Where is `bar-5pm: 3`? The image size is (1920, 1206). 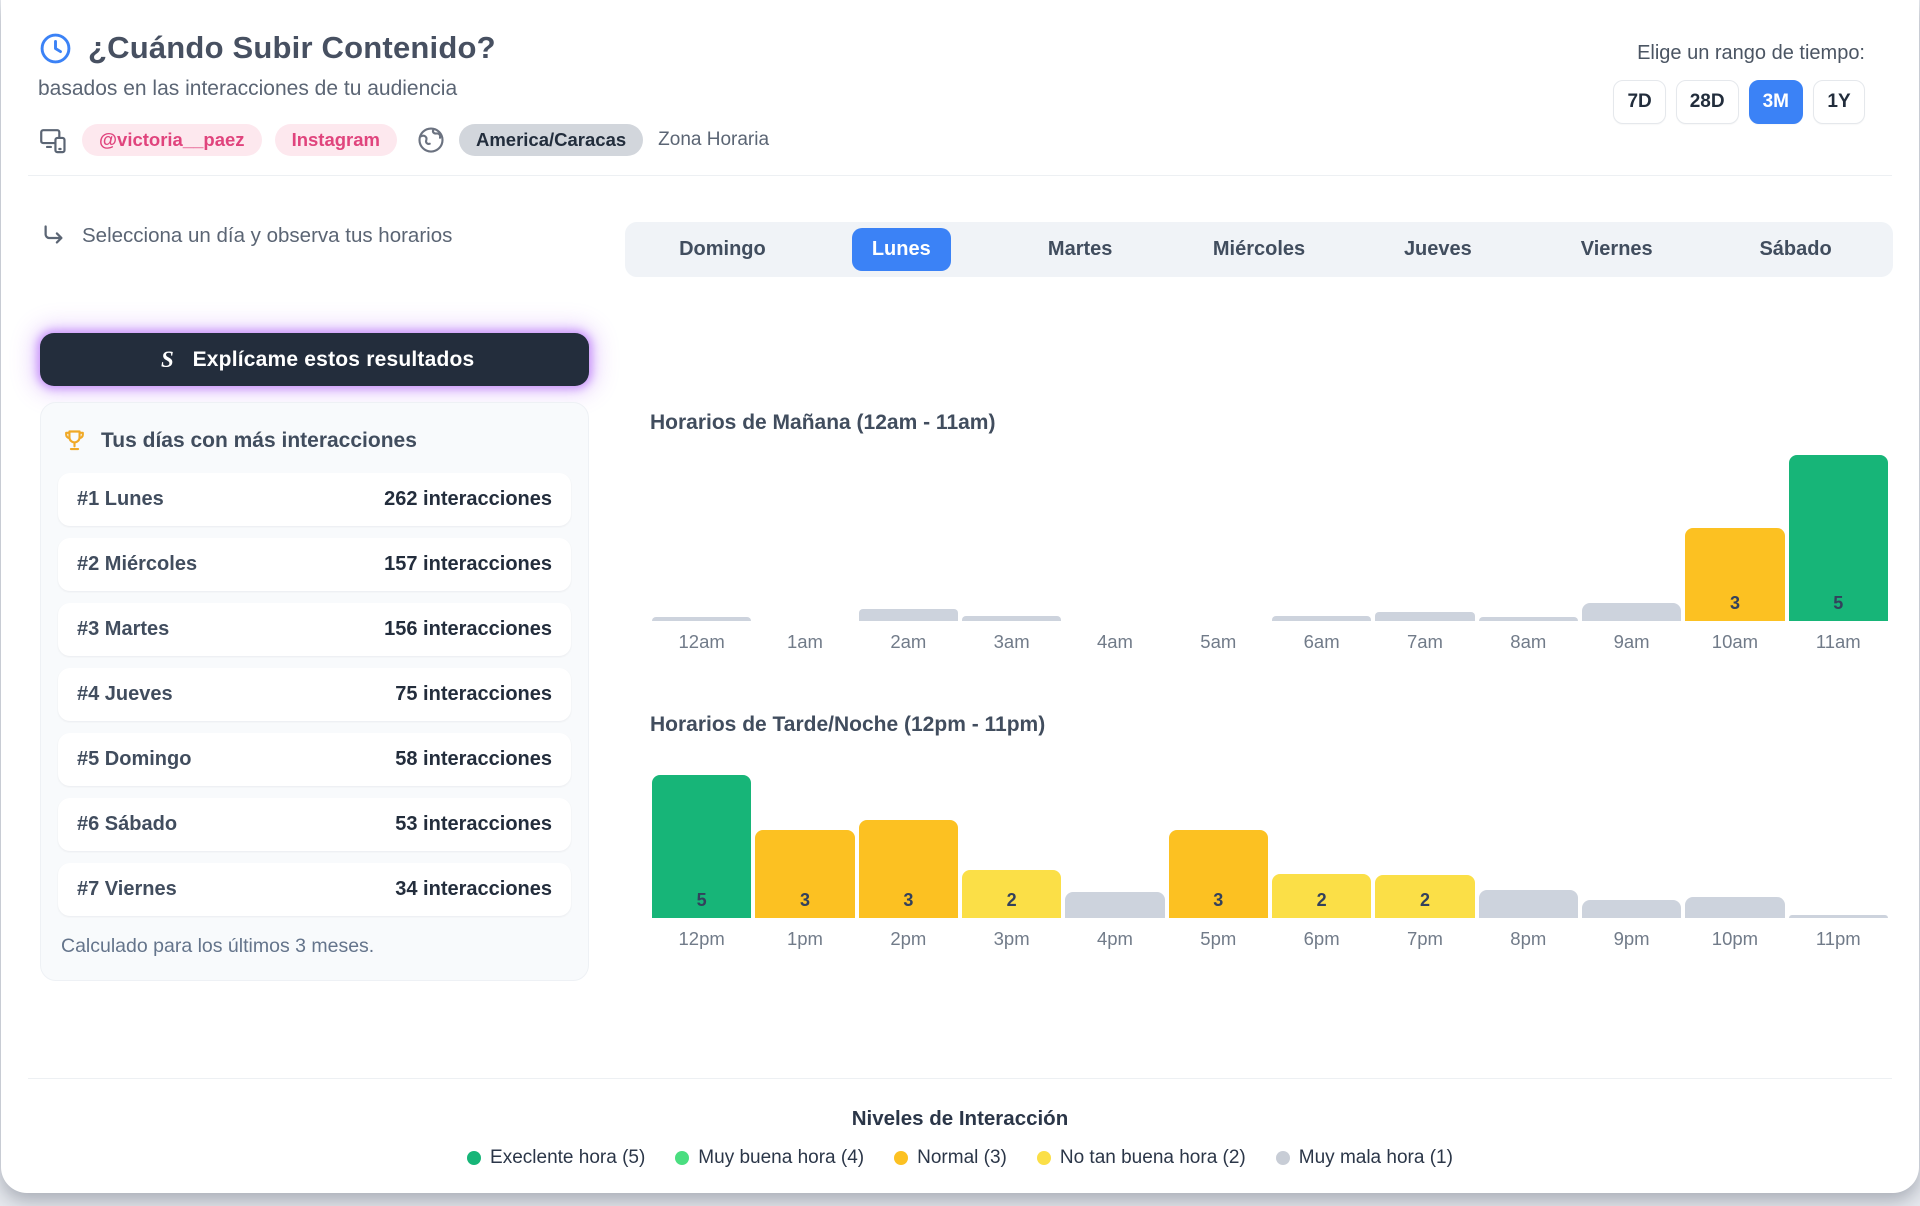 bar-5pm: 3 is located at coordinates (1218, 874).